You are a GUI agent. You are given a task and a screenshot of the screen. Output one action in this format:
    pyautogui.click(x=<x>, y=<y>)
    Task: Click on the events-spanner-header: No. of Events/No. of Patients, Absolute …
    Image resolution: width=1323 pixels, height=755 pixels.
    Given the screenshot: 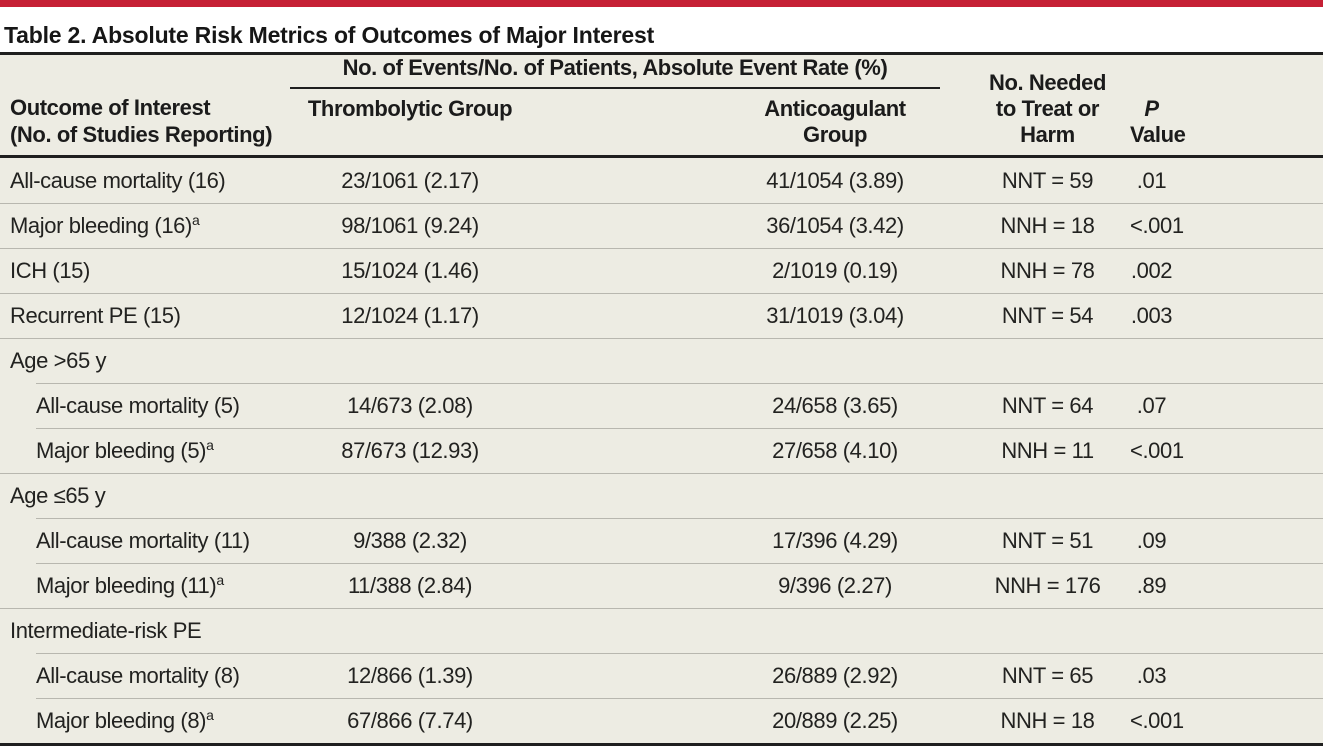 What is the action you would take?
    pyautogui.click(x=615, y=105)
    